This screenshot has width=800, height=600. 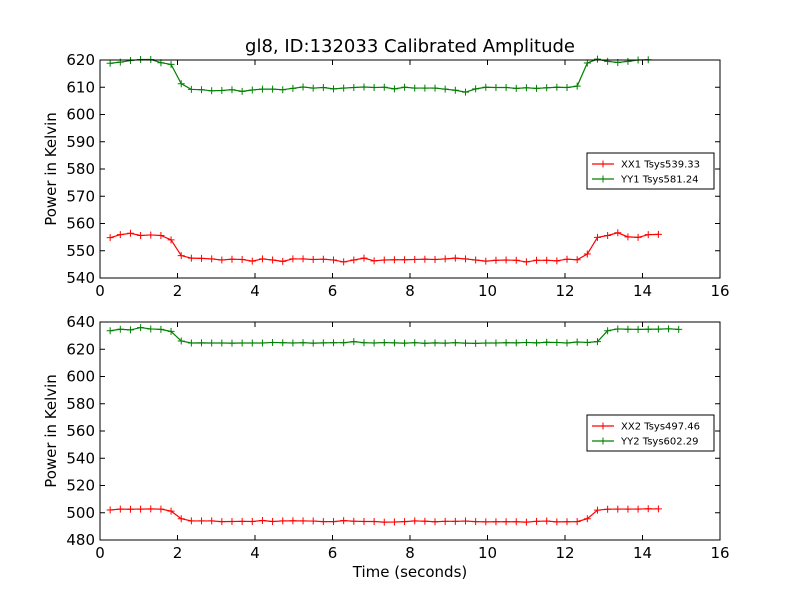 I want to click on y-tick-label: 480, so click(x=80, y=540).